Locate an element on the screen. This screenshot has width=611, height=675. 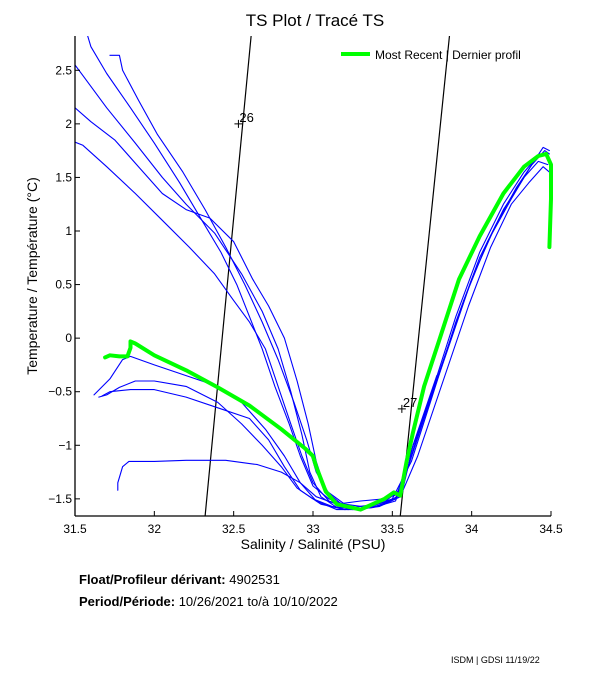
x-tick-label: 32.5 is located at coordinates (234, 529).